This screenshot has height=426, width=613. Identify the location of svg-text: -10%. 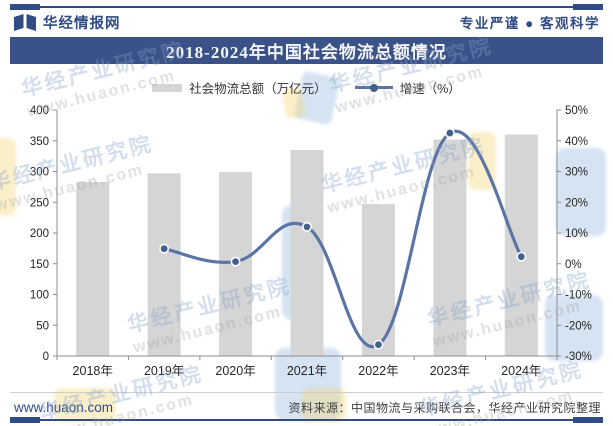
(578, 296).